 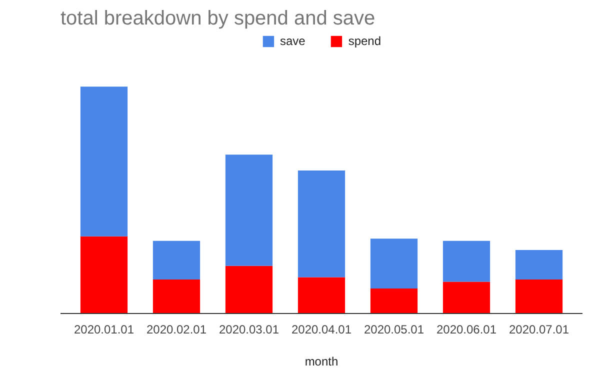 I want to click on x-tick-label: 2020.07.01, so click(x=539, y=329).